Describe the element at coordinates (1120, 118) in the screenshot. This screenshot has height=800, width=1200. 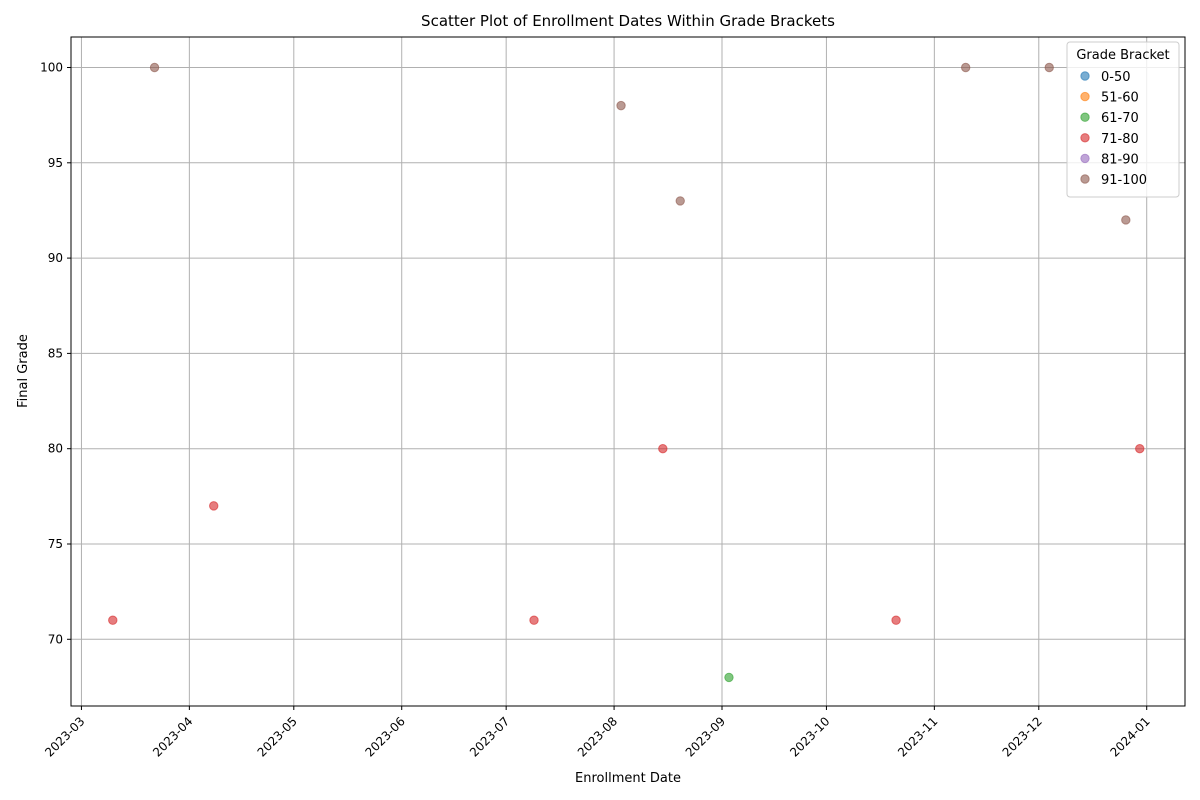
I see `legend-label: 61-70` at that location.